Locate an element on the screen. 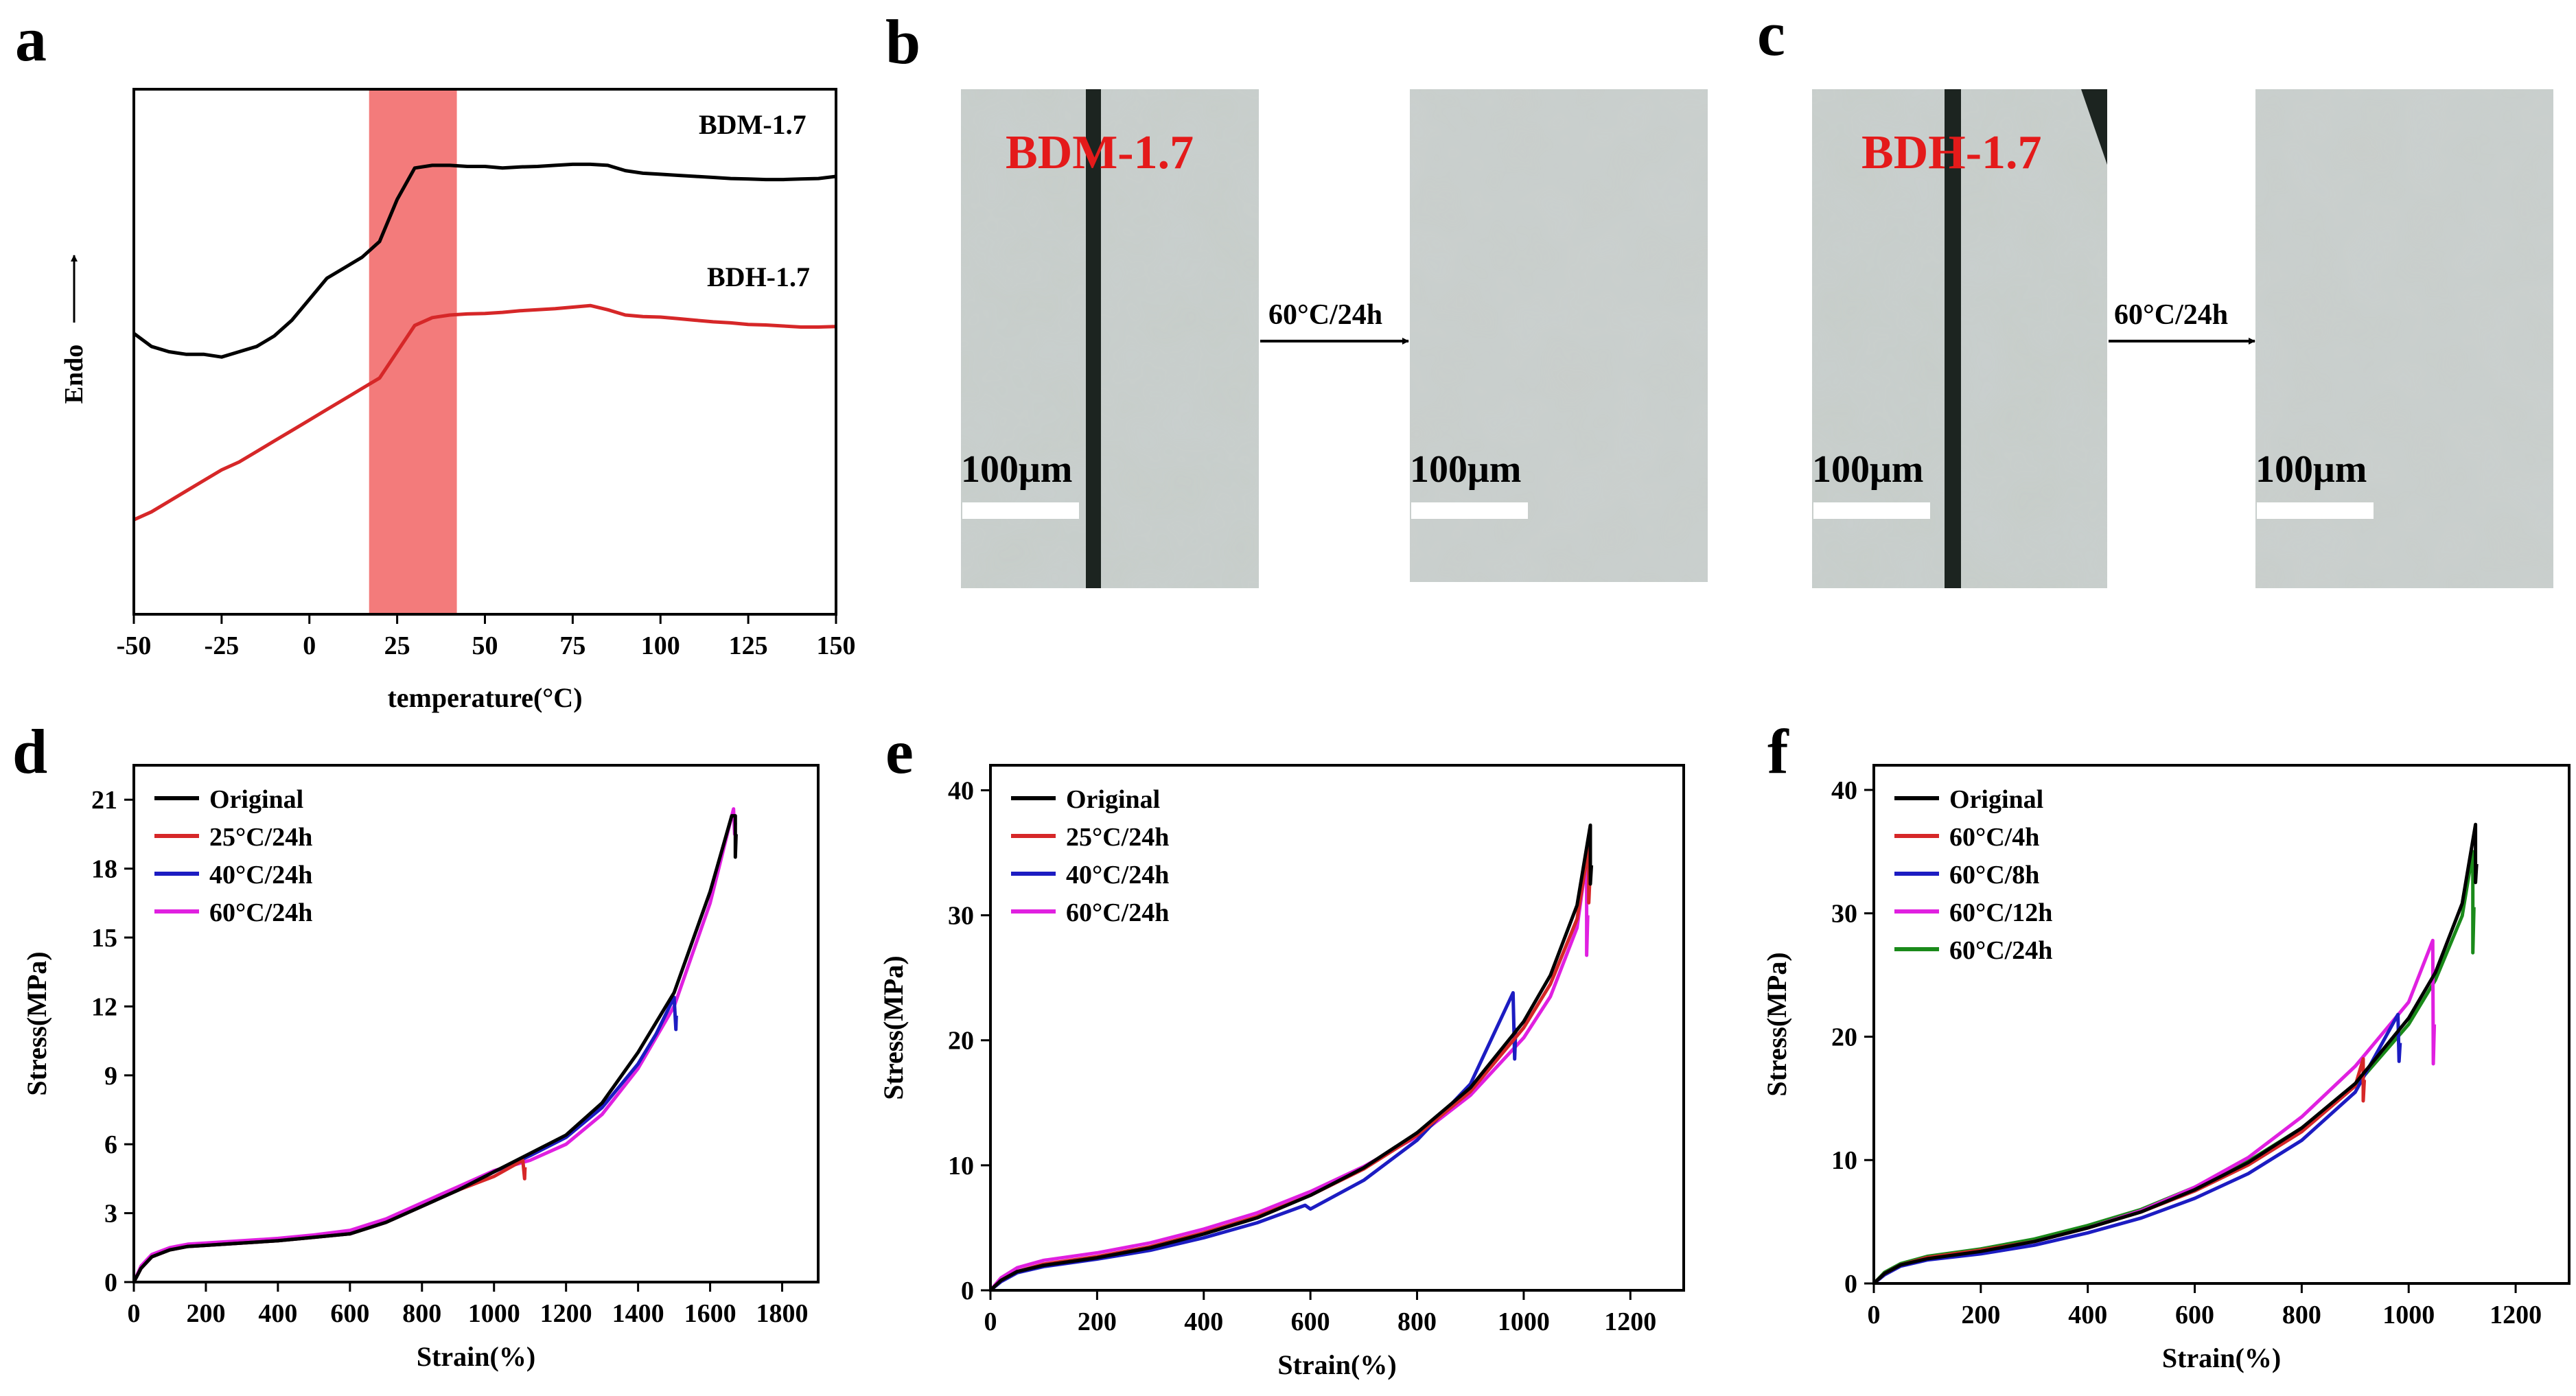  sample-label: BDH-1.7 is located at coordinates (1952, 153).